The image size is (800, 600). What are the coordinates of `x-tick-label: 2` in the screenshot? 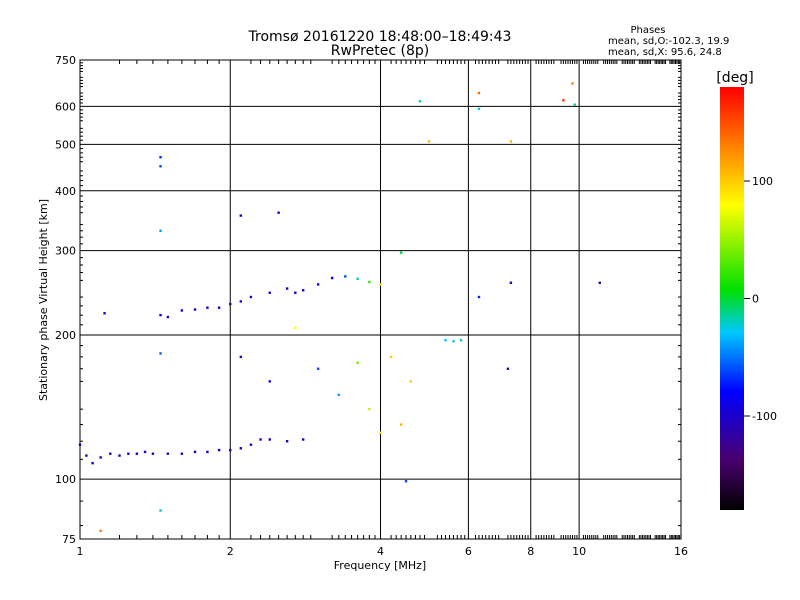 It's located at (230, 551).